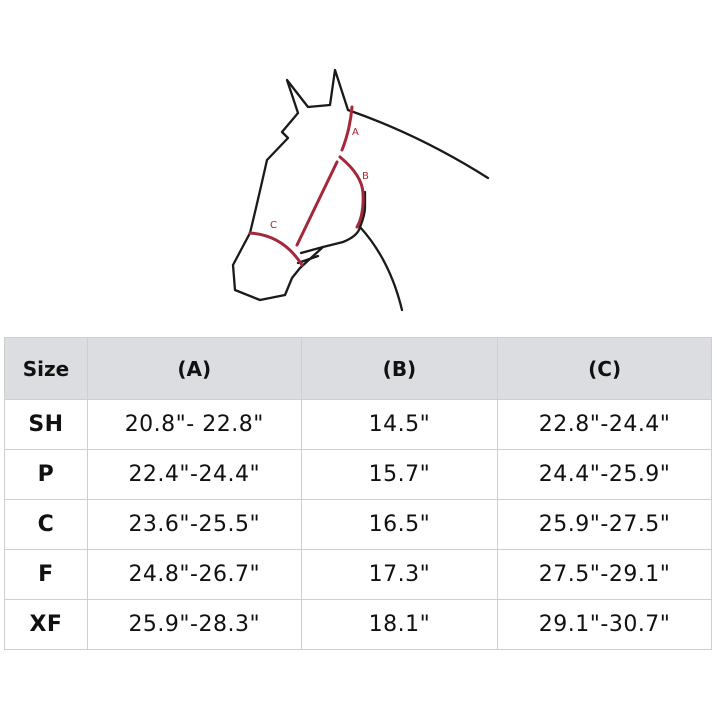  I want to click on b-cell: 15.7", so click(399, 474).